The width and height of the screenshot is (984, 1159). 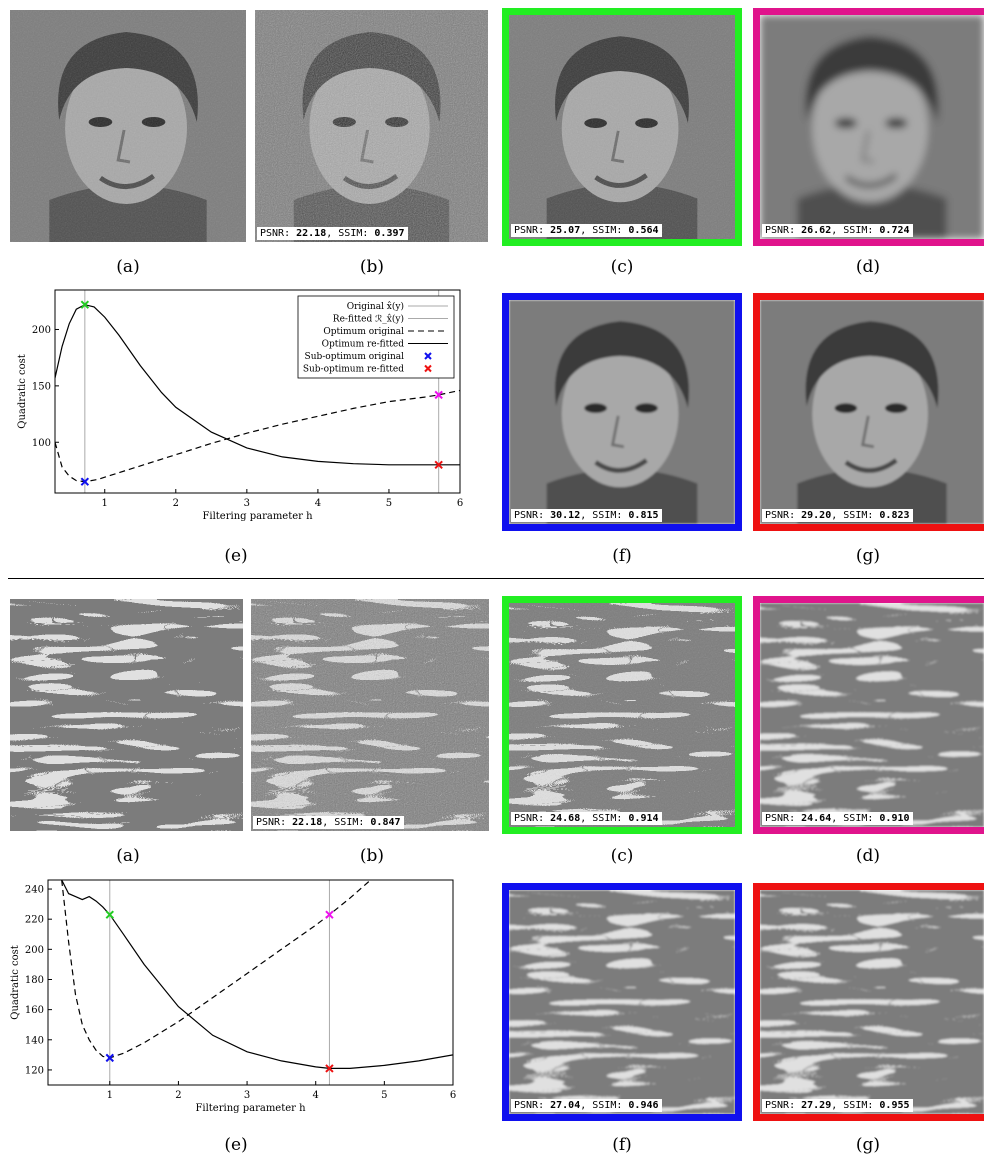 What do you see at coordinates (868, 1145) in the screenshot?
I see `fig2-caption-g: (g)` at bounding box center [868, 1145].